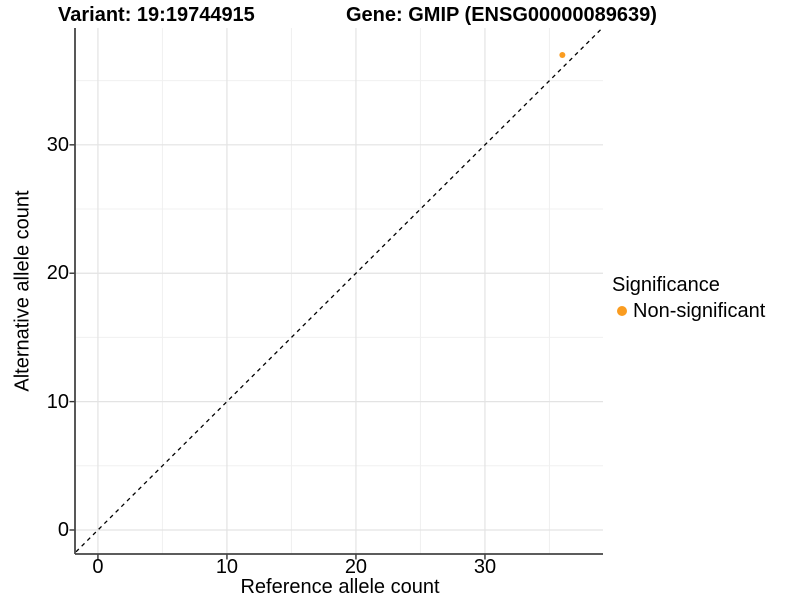  What do you see at coordinates (688, 298) in the screenshot?
I see `legend: Significance Non-significant` at bounding box center [688, 298].